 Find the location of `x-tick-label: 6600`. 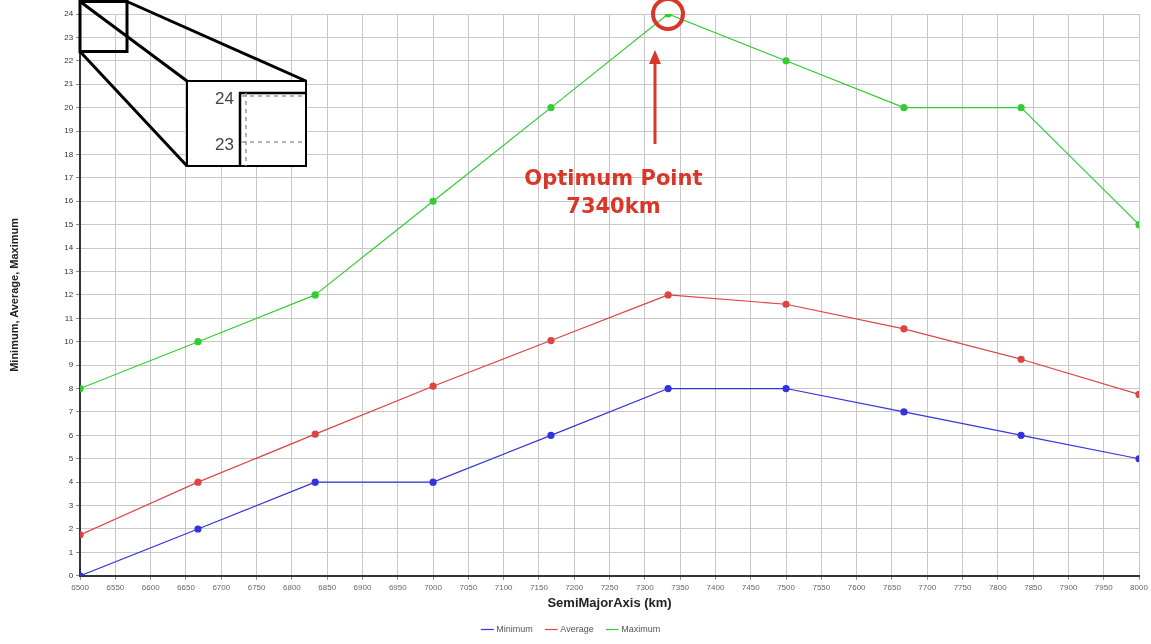

x-tick-label: 6600 is located at coordinates (151, 587).